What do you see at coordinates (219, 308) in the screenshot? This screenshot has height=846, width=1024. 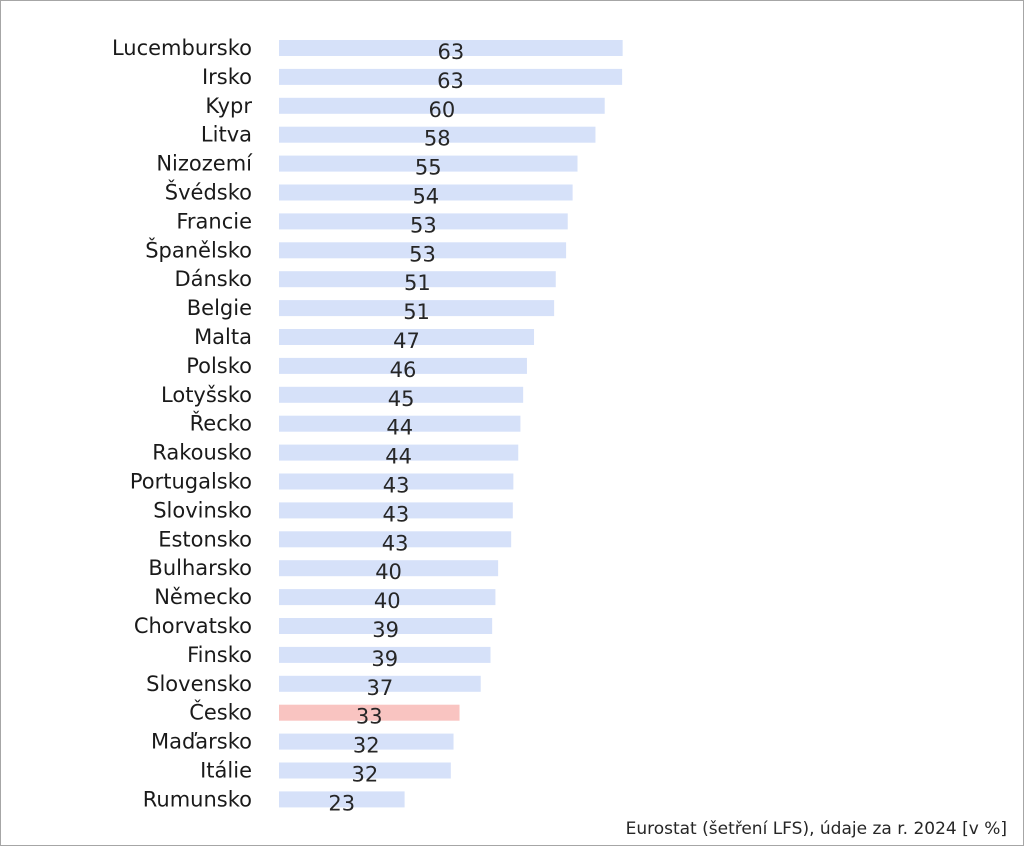 I see `category-label: Belgie` at bounding box center [219, 308].